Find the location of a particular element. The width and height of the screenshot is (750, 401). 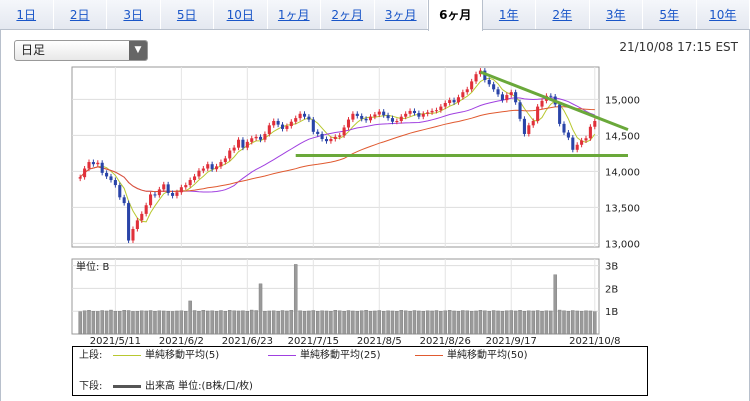

tab-10: 2年 is located at coordinates (563, 14).